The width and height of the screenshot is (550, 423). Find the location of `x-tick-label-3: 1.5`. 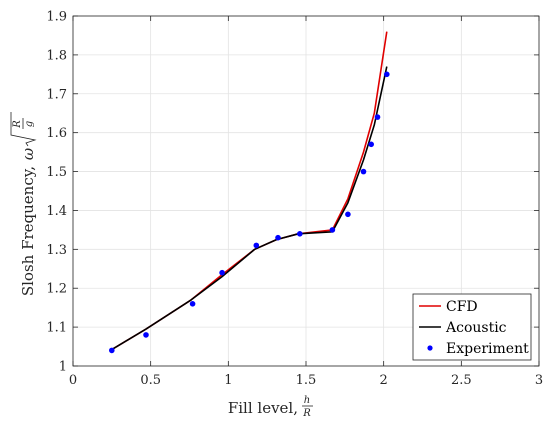

x-tick-label-3: 1.5 is located at coordinates (306, 380).